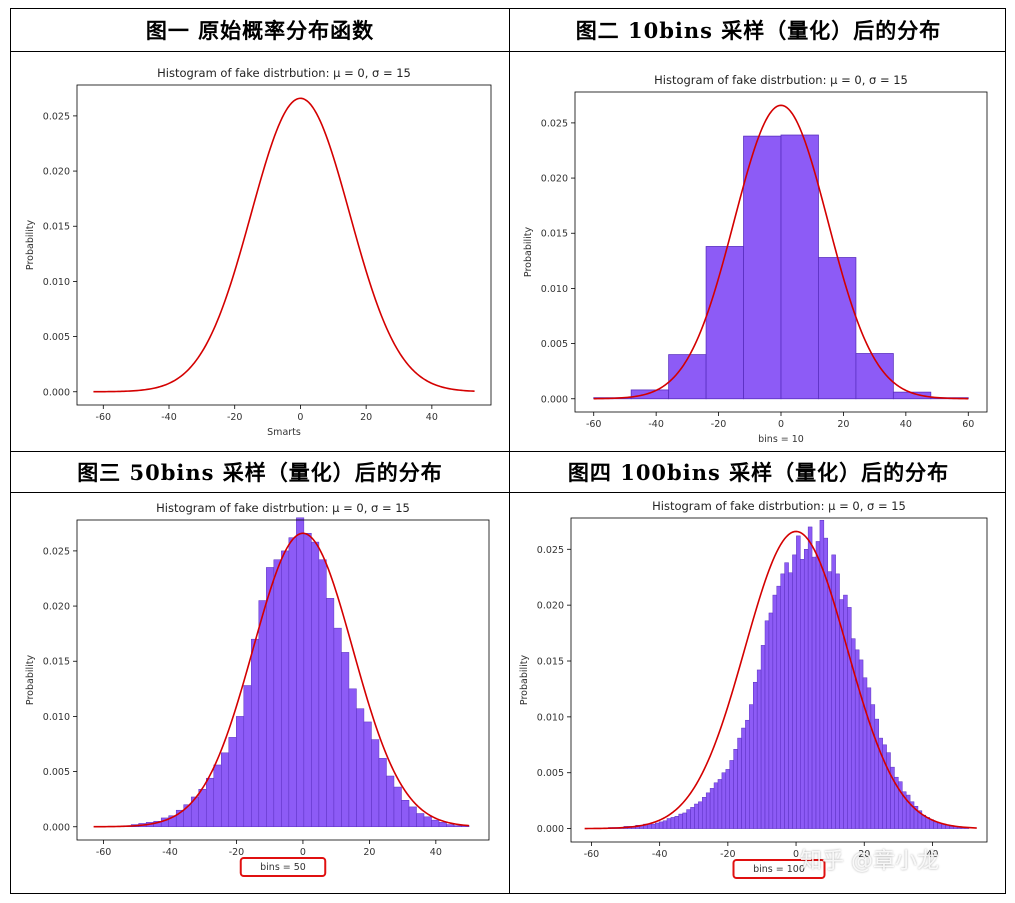 The image size is (1015, 903). What do you see at coordinates (758, 30) in the screenshot?
I see `caption-figure-2: 图二 10bins 采样（量化）后的分布` at bounding box center [758, 30].